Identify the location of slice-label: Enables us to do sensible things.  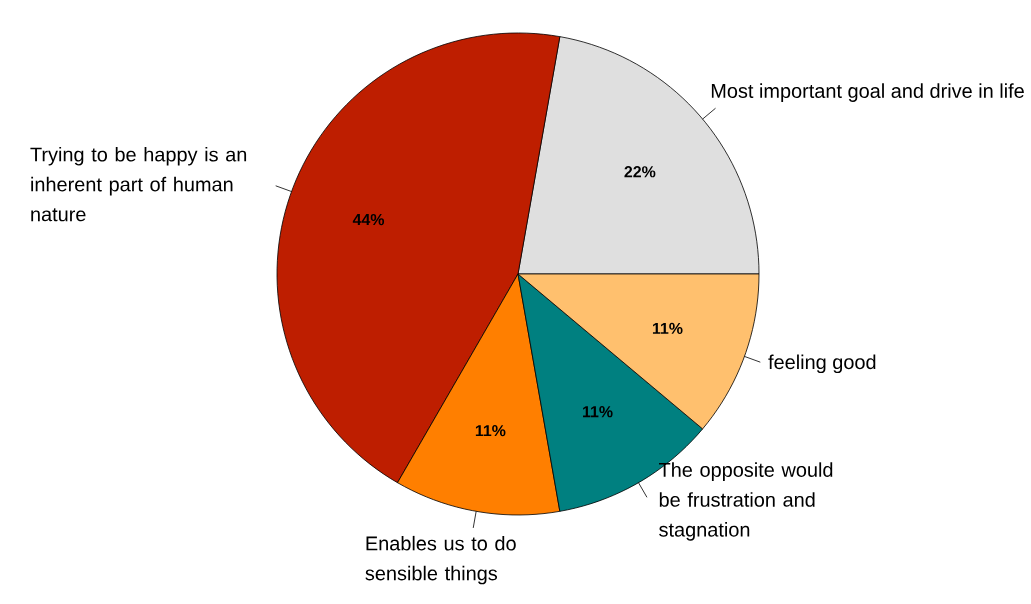
(440, 560).